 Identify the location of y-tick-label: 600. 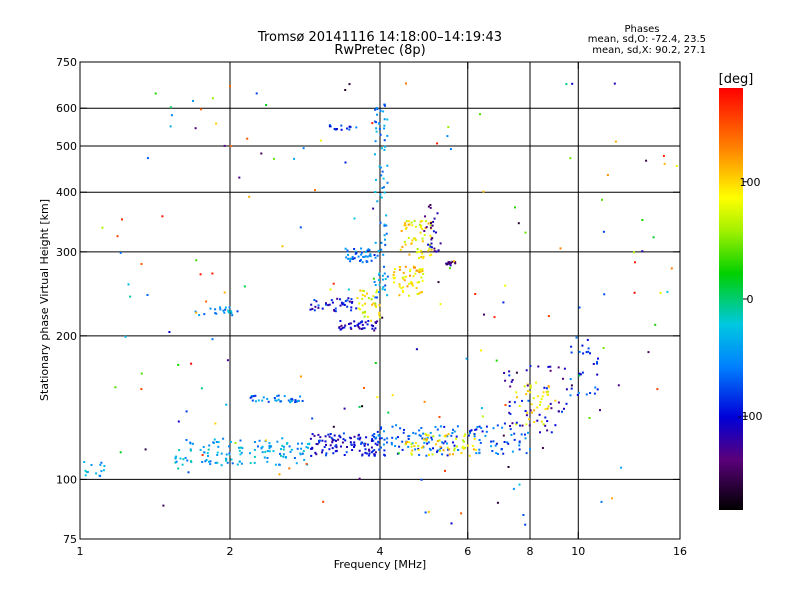
(66, 108).